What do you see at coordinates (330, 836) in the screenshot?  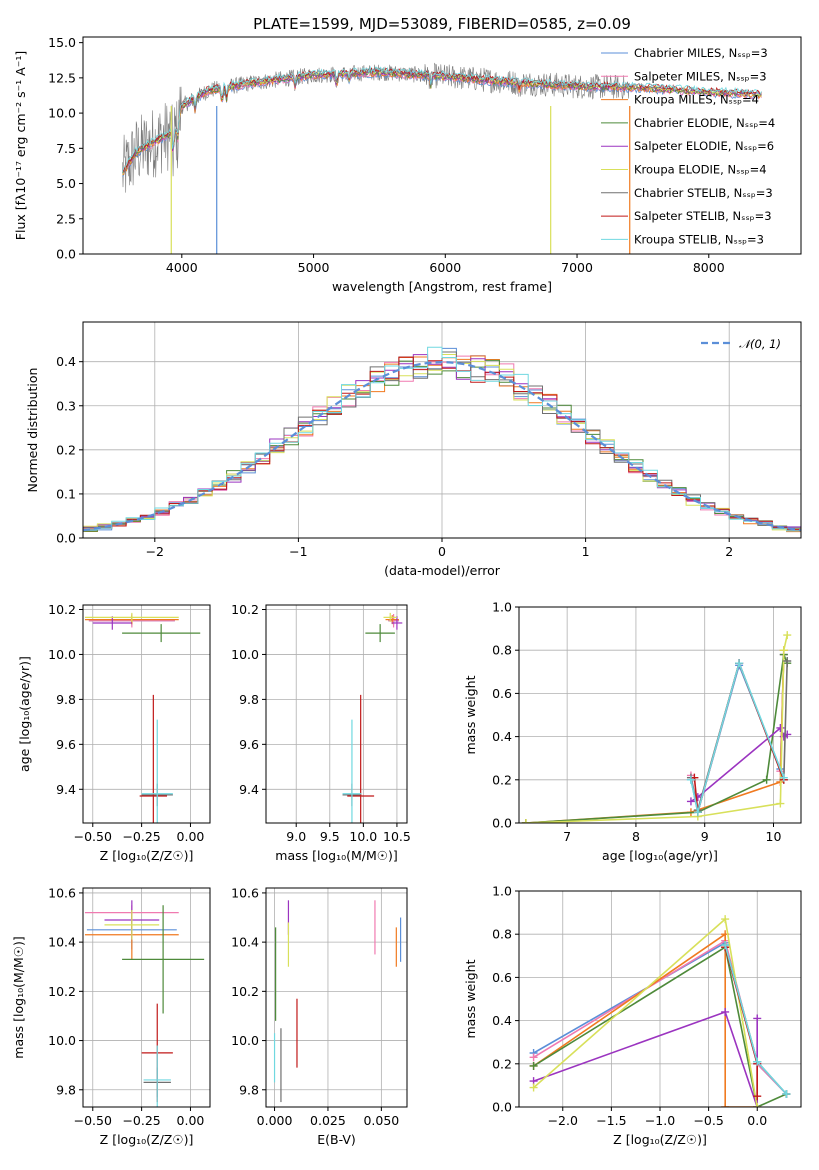 I see `x-tick-label: 9.5` at bounding box center [330, 836].